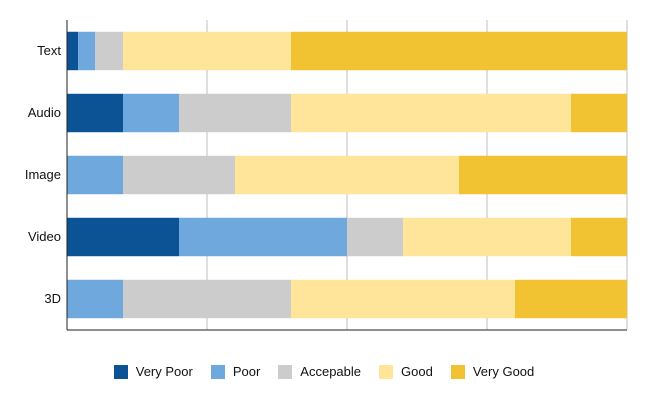 The width and height of the screenshot is (648, 401). Describe the element at coordinates (431, 113) in the screenshot. I see `bar-audio-good` at that location.